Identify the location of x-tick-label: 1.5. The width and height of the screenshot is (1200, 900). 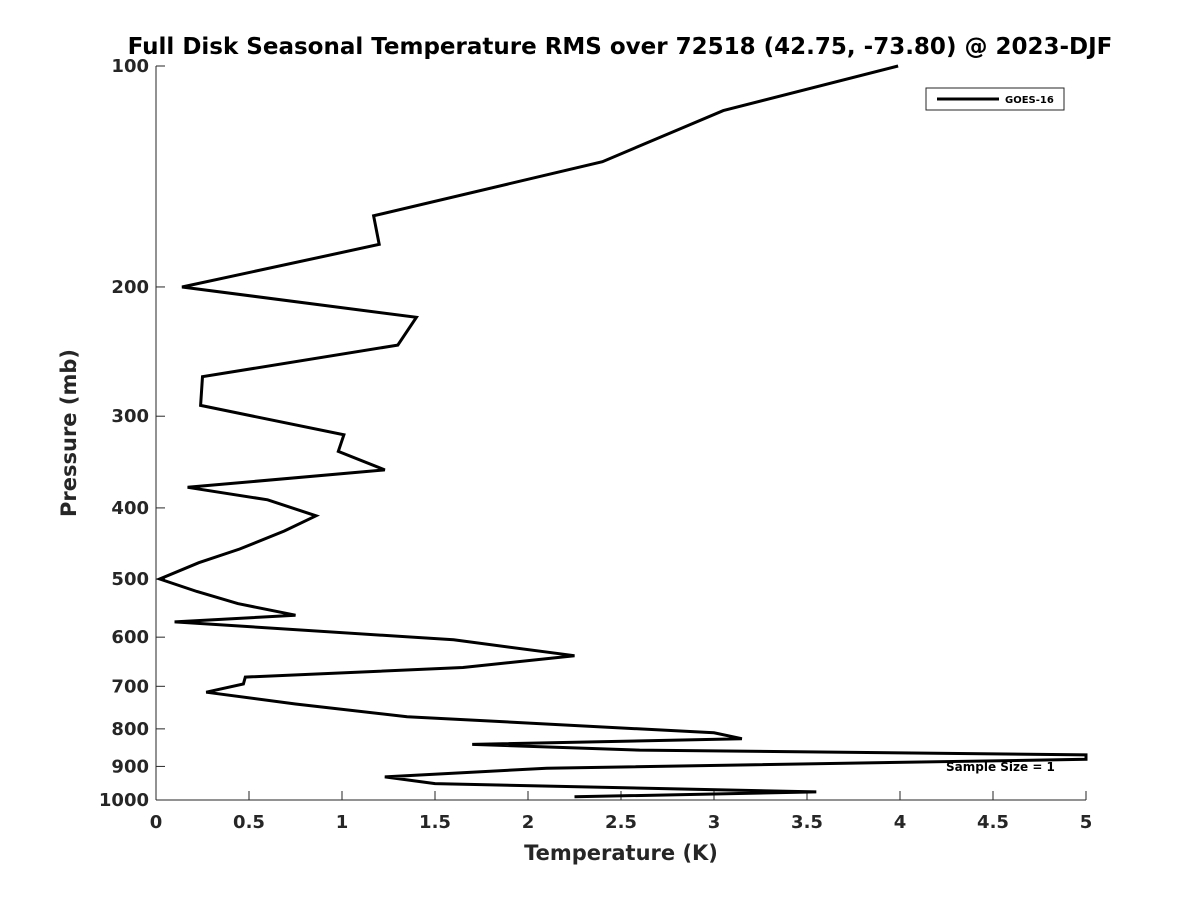
(435, 822).